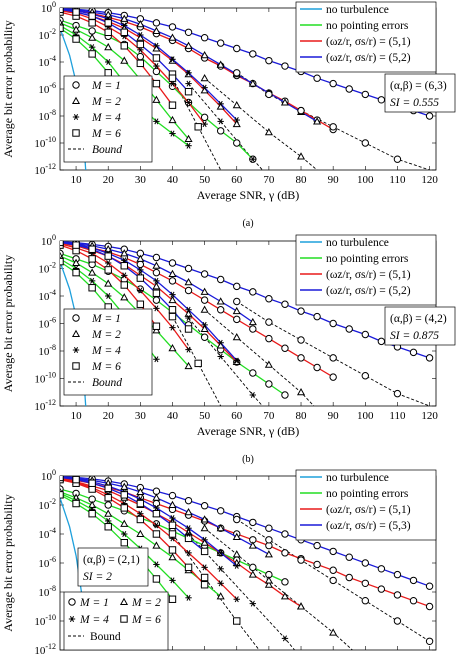 The image size is (474, 655). Describe the element at coordinates (414, 336) in the screenshot. I see `si-label: SI = 0.875` at that location.